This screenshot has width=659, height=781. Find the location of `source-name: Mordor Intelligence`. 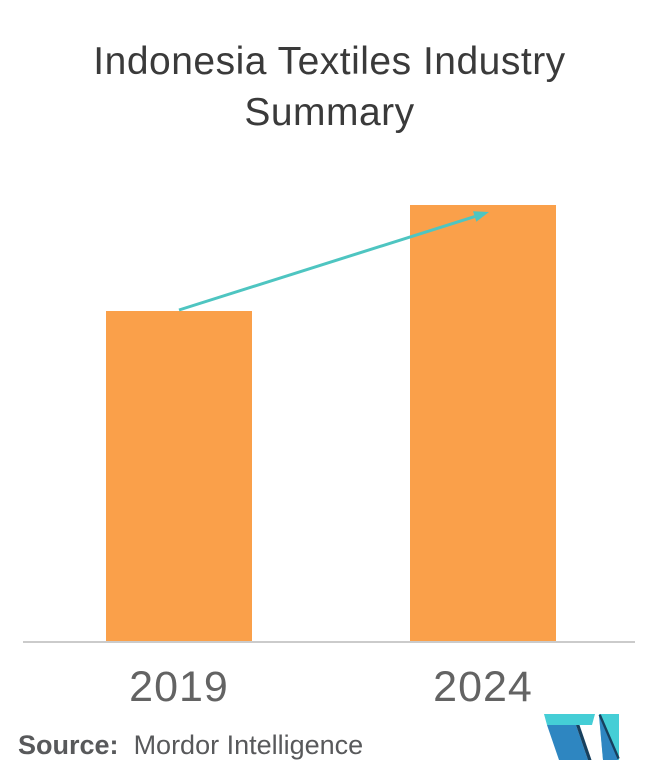

source-name: Mordor Intelligence is located at coordinates (245, 745).